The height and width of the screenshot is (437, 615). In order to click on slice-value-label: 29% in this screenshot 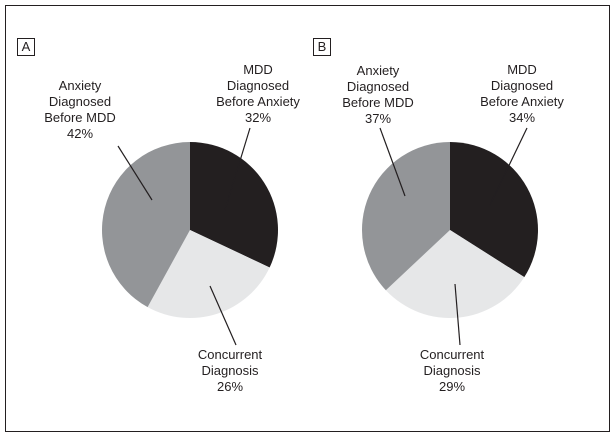, I will do `click(452, 386)`.